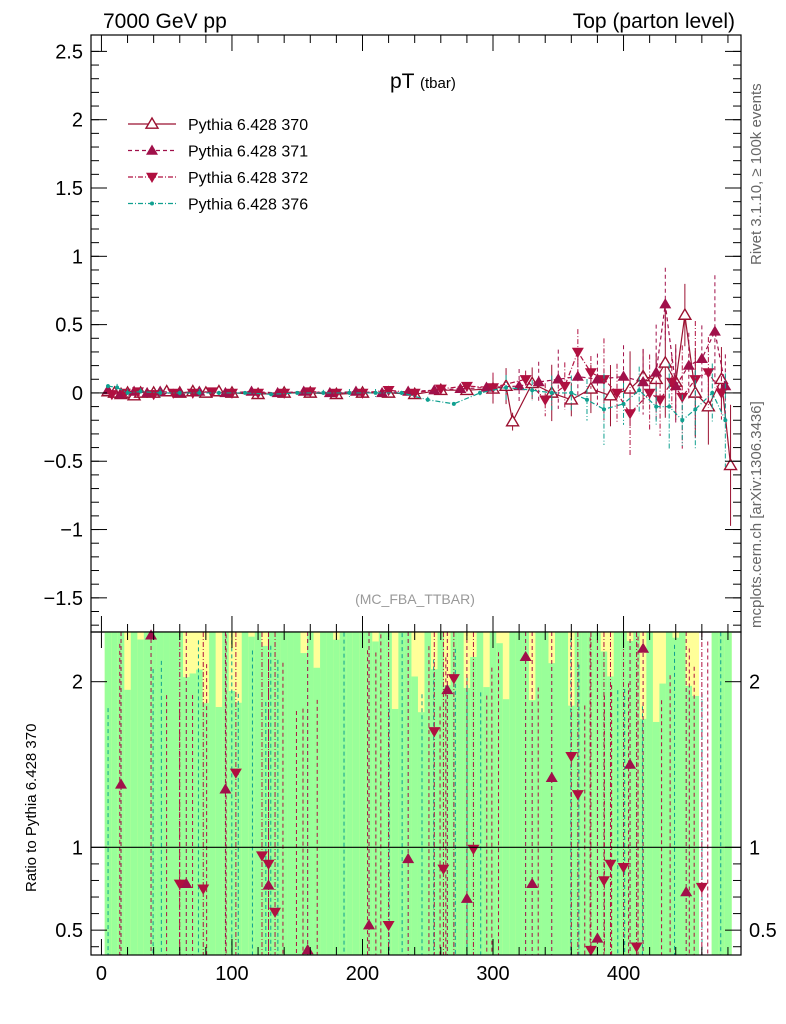 The image size is (786, 1024). I want to click on marker-open-triangle, so click(730, 464).